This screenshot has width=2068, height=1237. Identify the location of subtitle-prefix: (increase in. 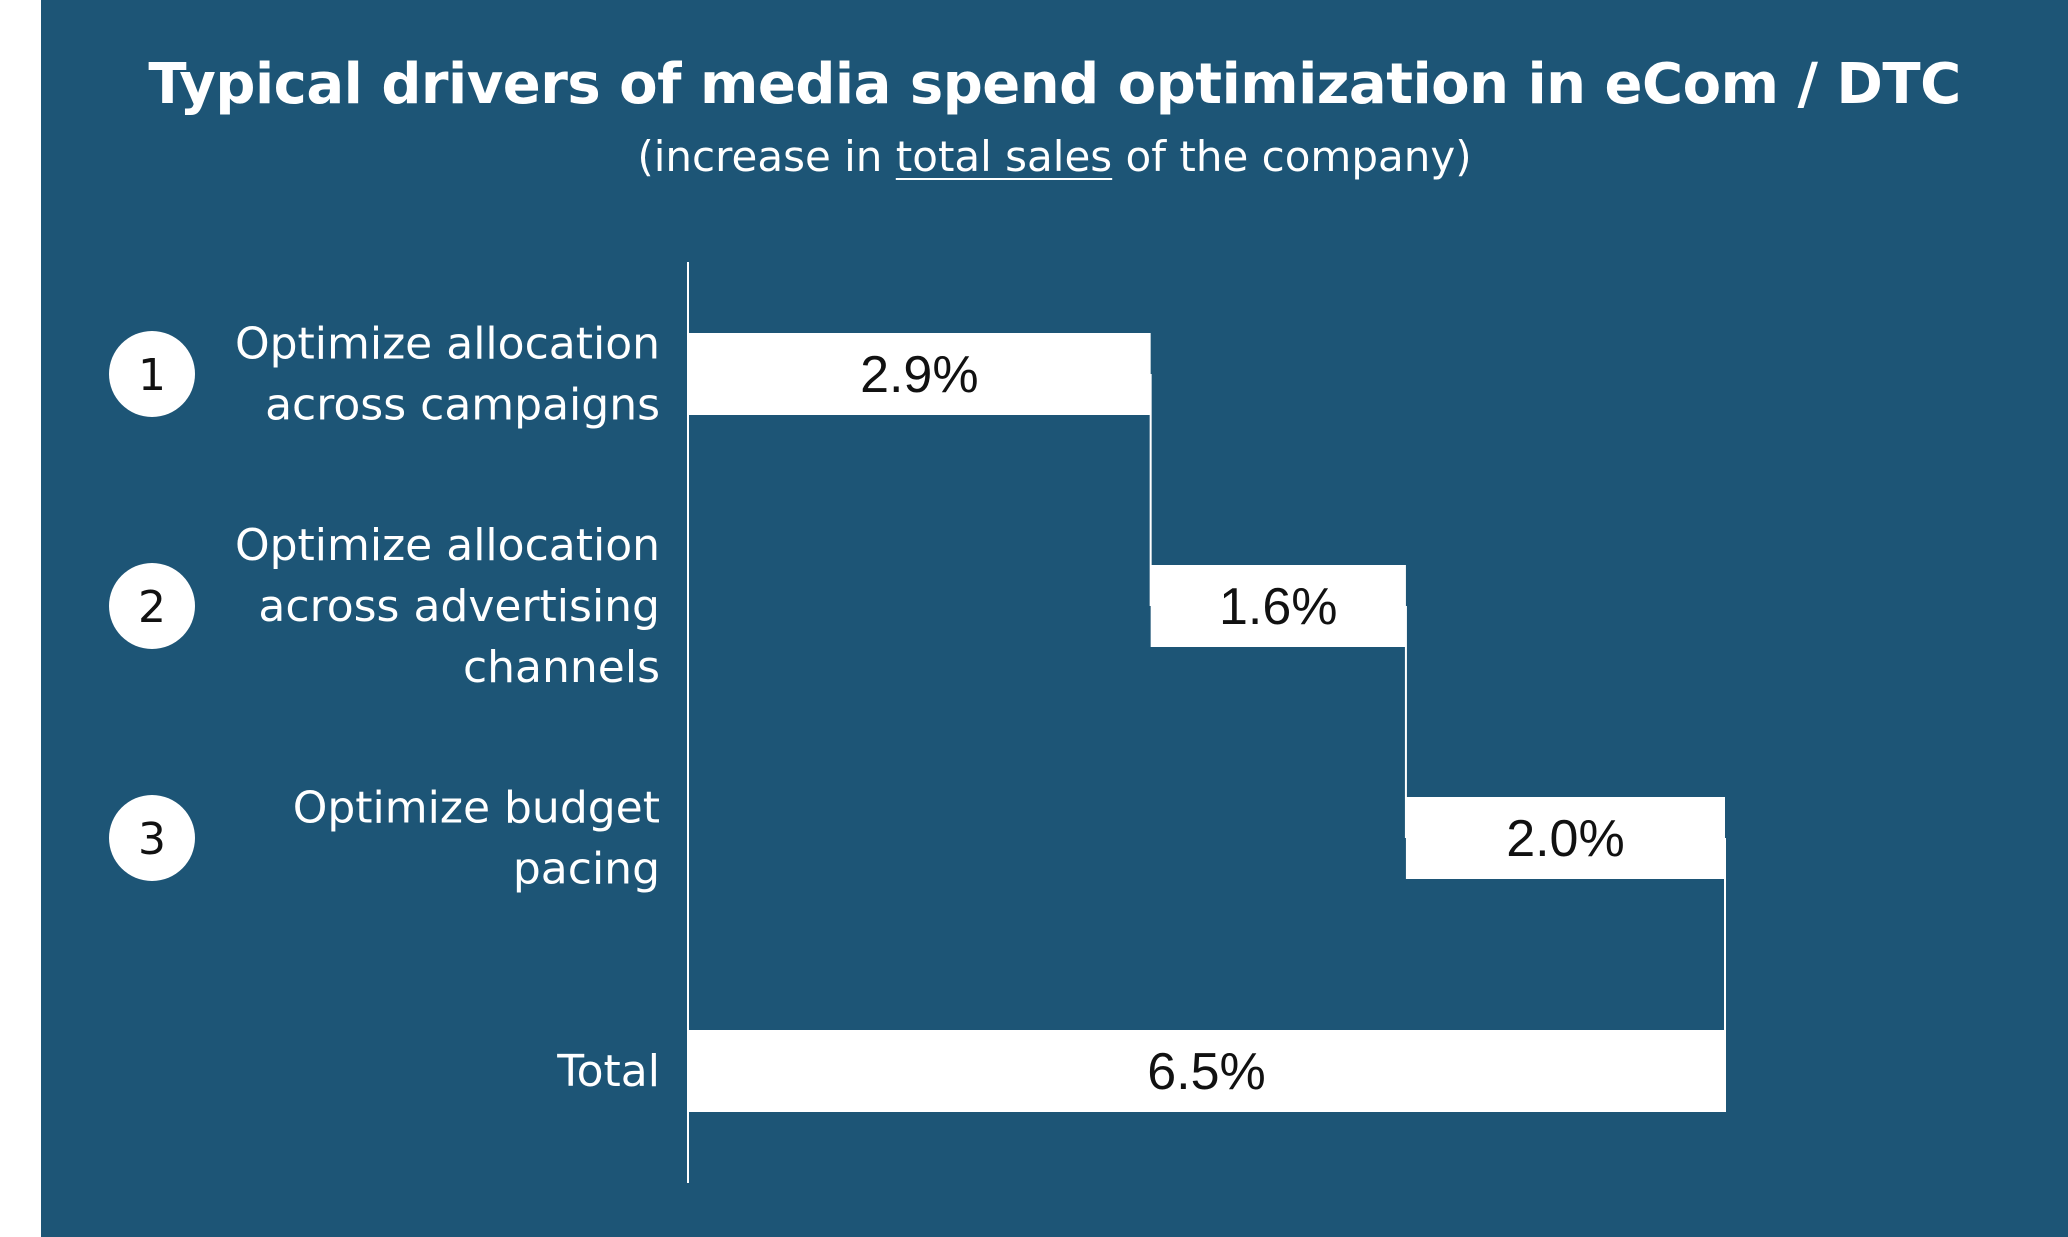
(766, 156).